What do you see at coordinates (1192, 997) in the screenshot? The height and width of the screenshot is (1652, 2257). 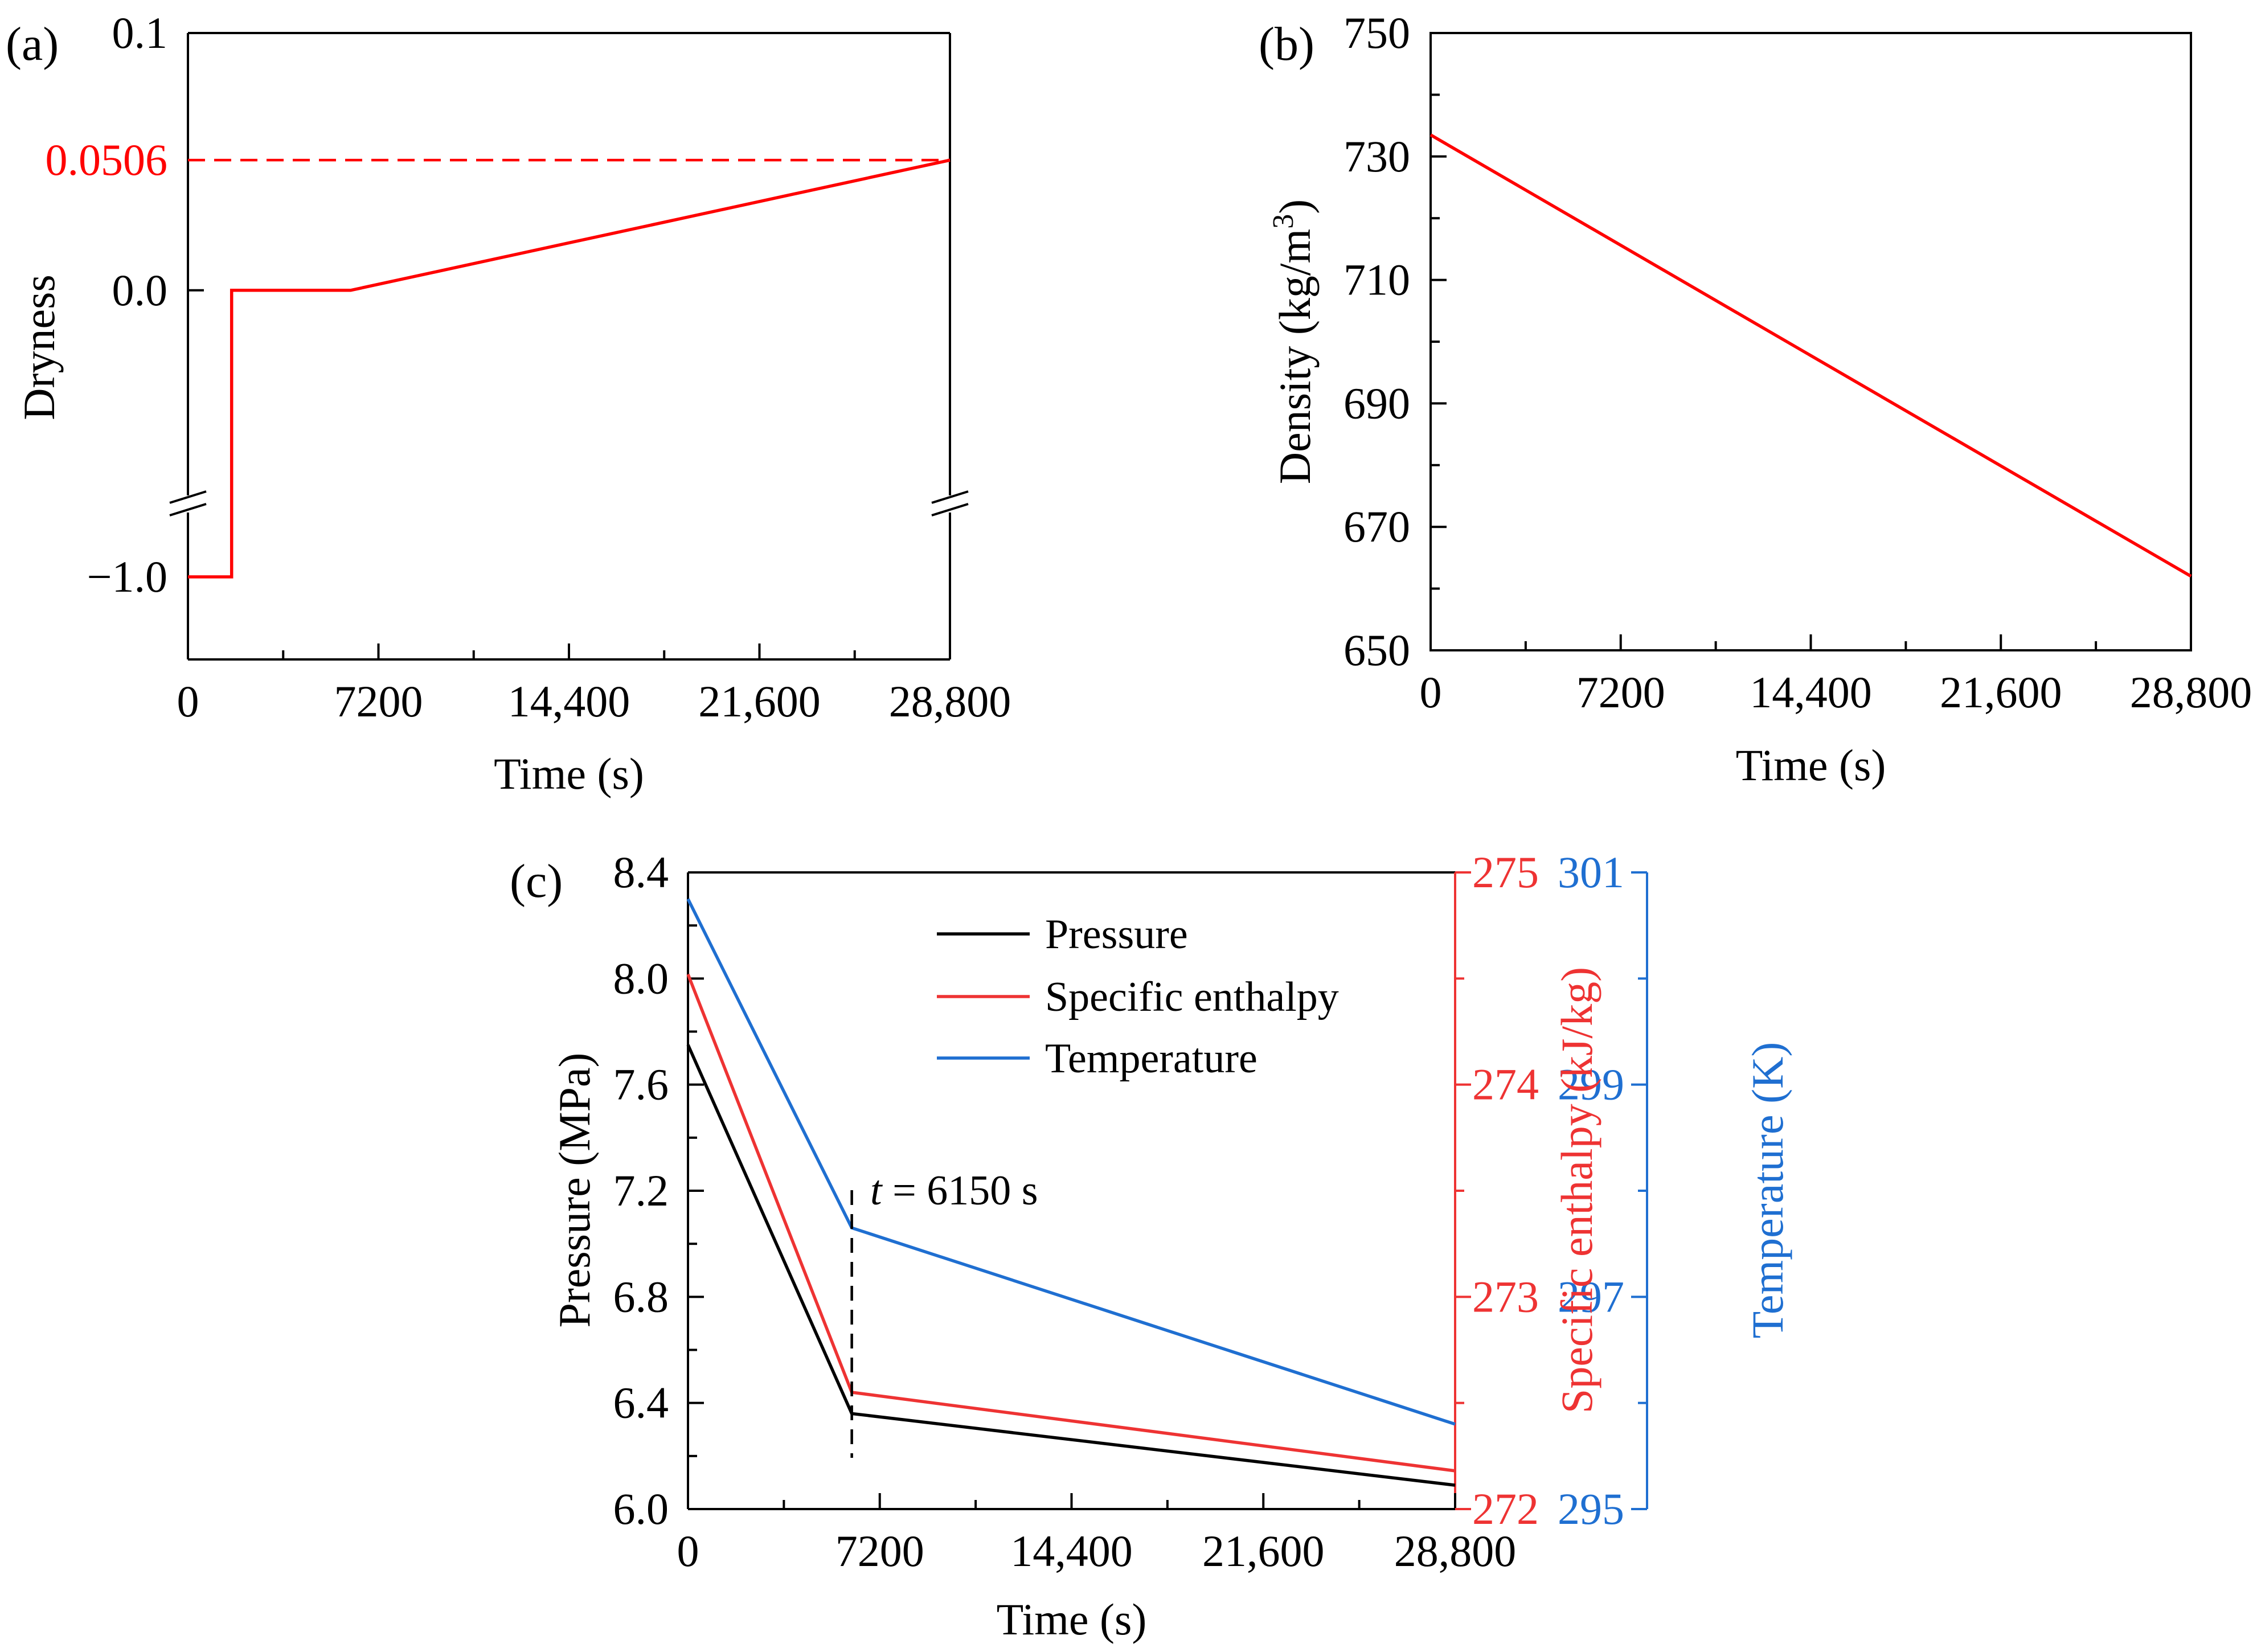 I see `legend-entry: Specific enthalpy` at bounding box center [1192, 997].